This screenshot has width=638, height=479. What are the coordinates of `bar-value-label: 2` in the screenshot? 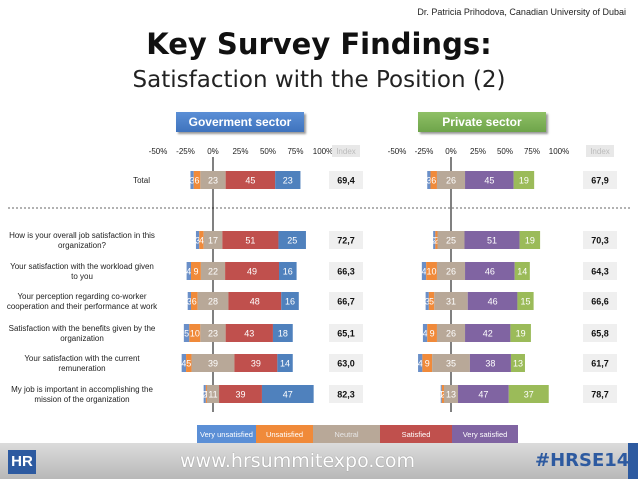 It's located at (436, 241).